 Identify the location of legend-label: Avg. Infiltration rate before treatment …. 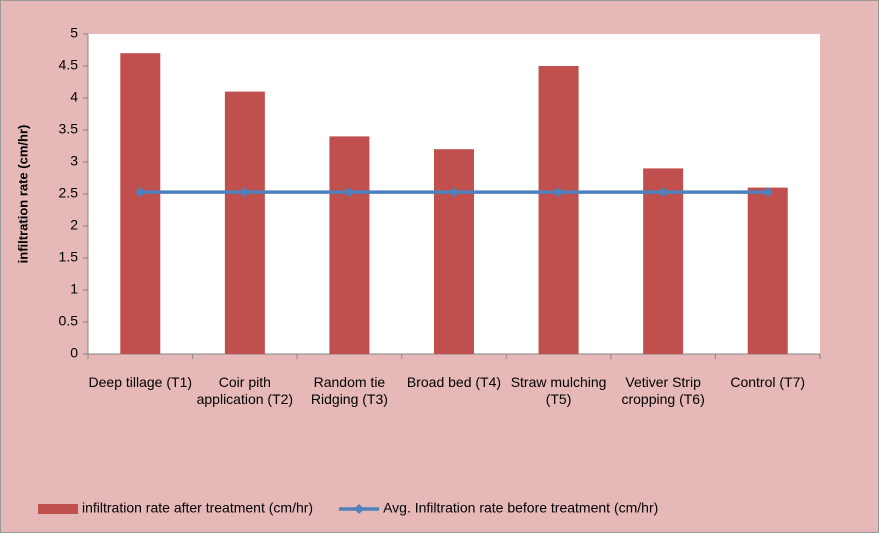
(520, 508).